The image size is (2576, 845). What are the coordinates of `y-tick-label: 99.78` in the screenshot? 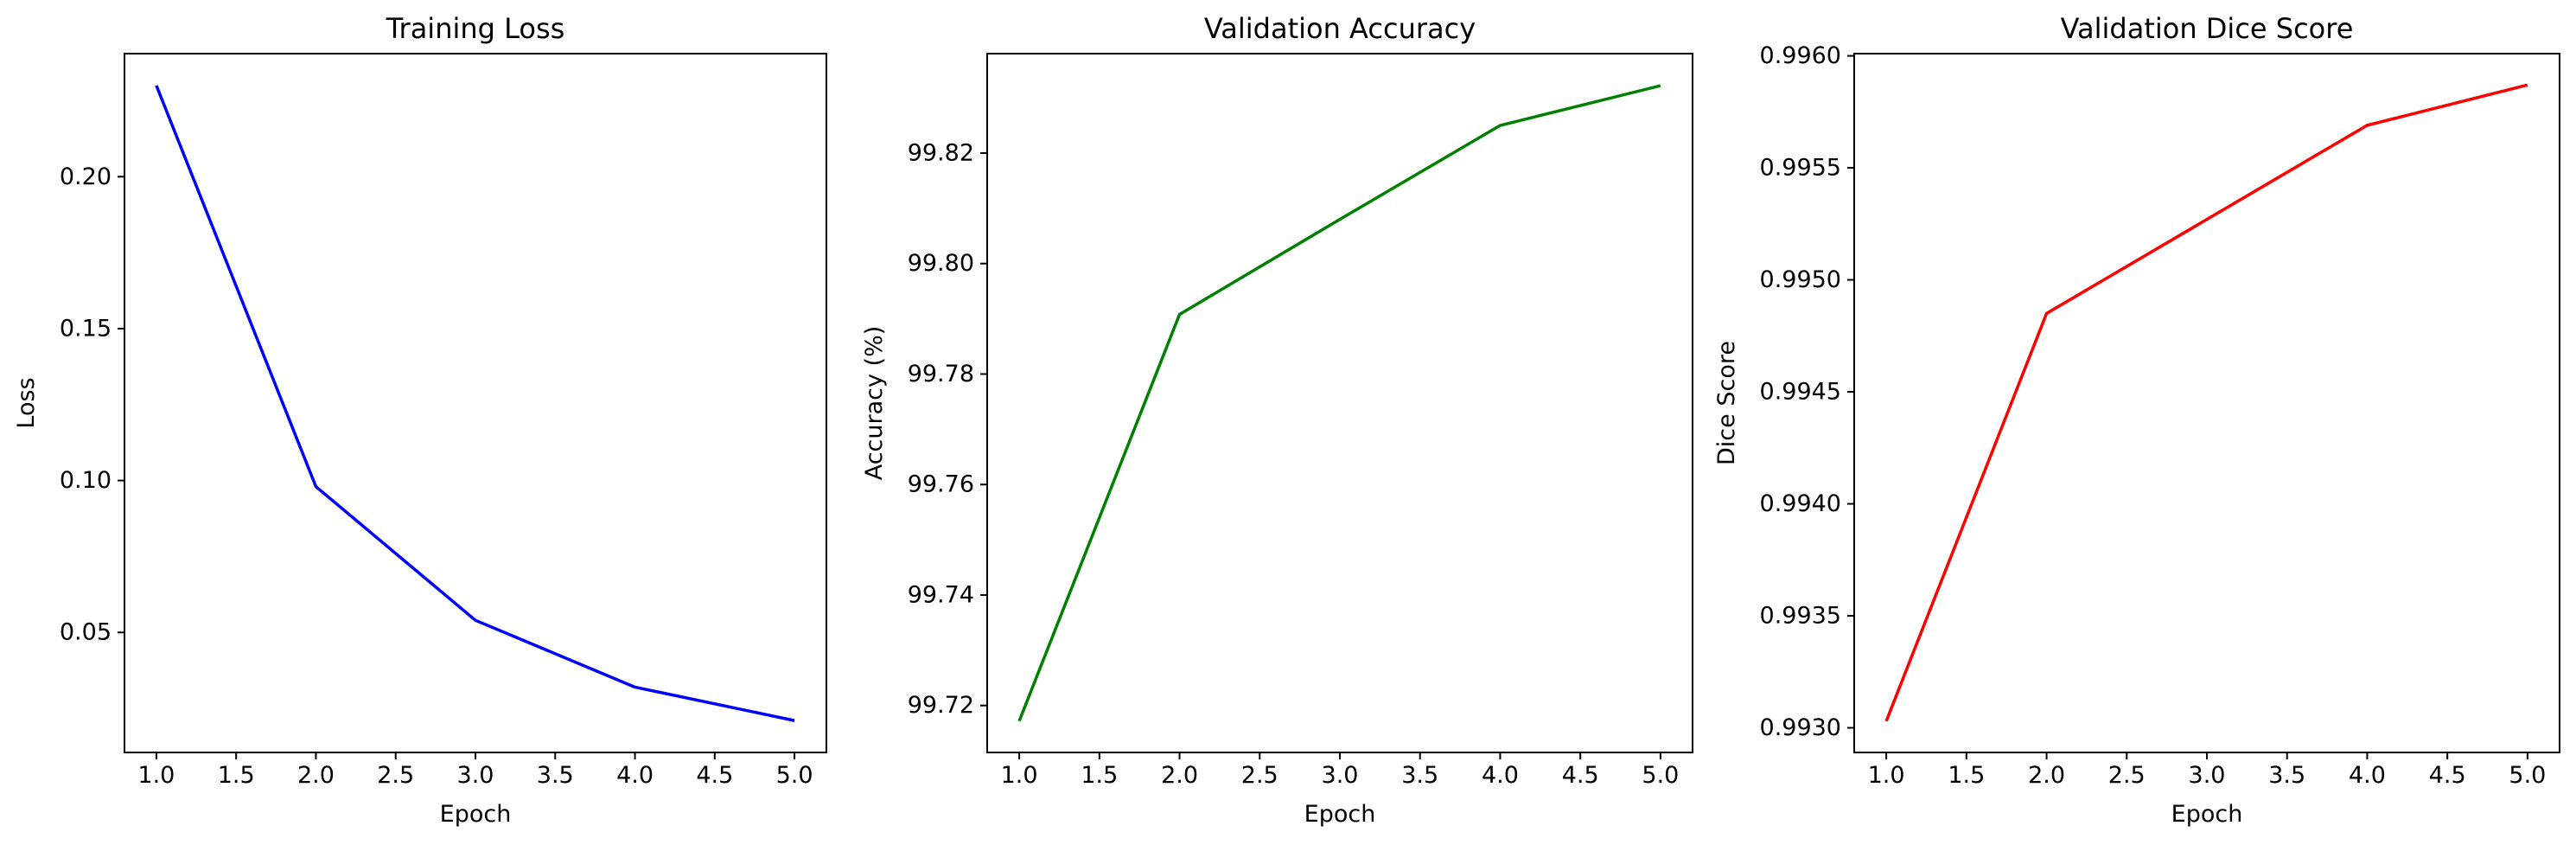 It's located at (941, 374).